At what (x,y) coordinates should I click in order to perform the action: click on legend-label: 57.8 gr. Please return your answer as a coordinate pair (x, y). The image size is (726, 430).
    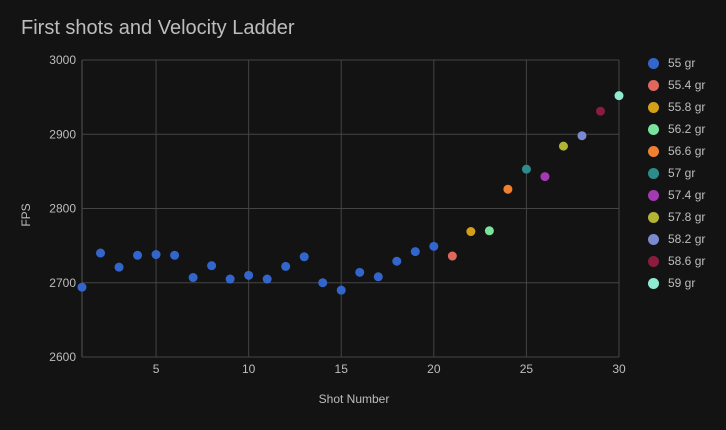
    Looking at the image, I should click on (687, 217).